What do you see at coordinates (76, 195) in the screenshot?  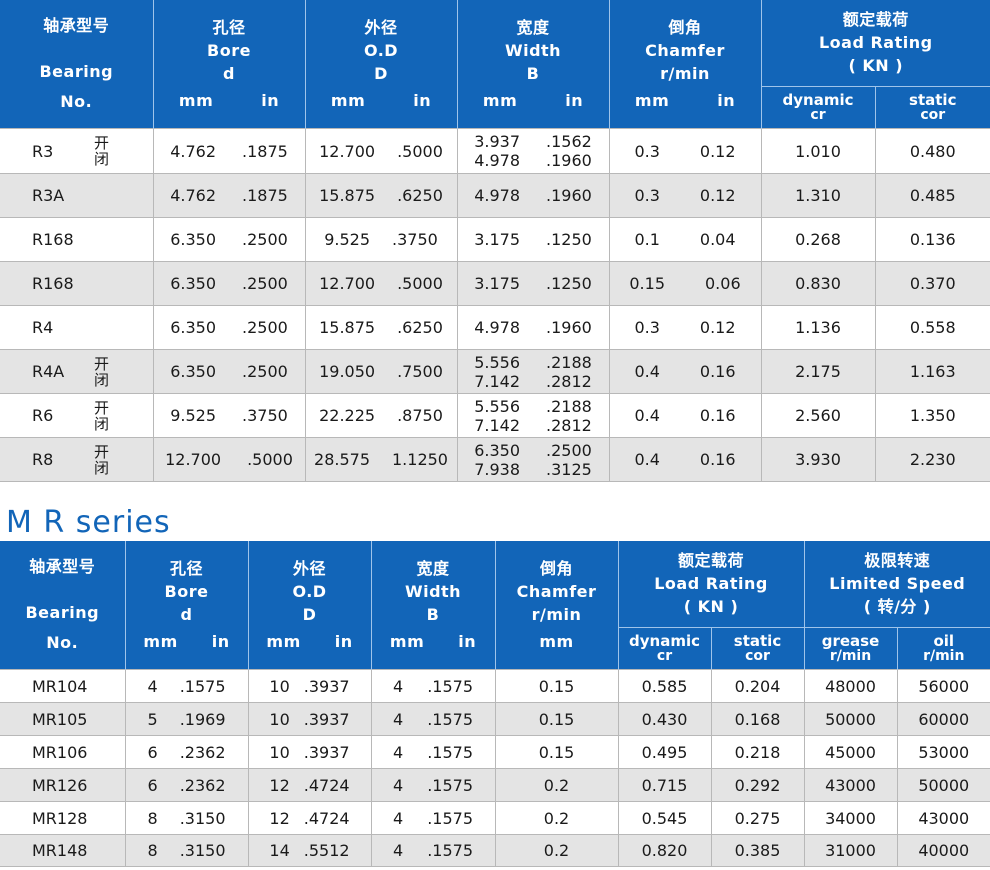 I see `bearing-no: R3A` at bounding box center [76, 195].